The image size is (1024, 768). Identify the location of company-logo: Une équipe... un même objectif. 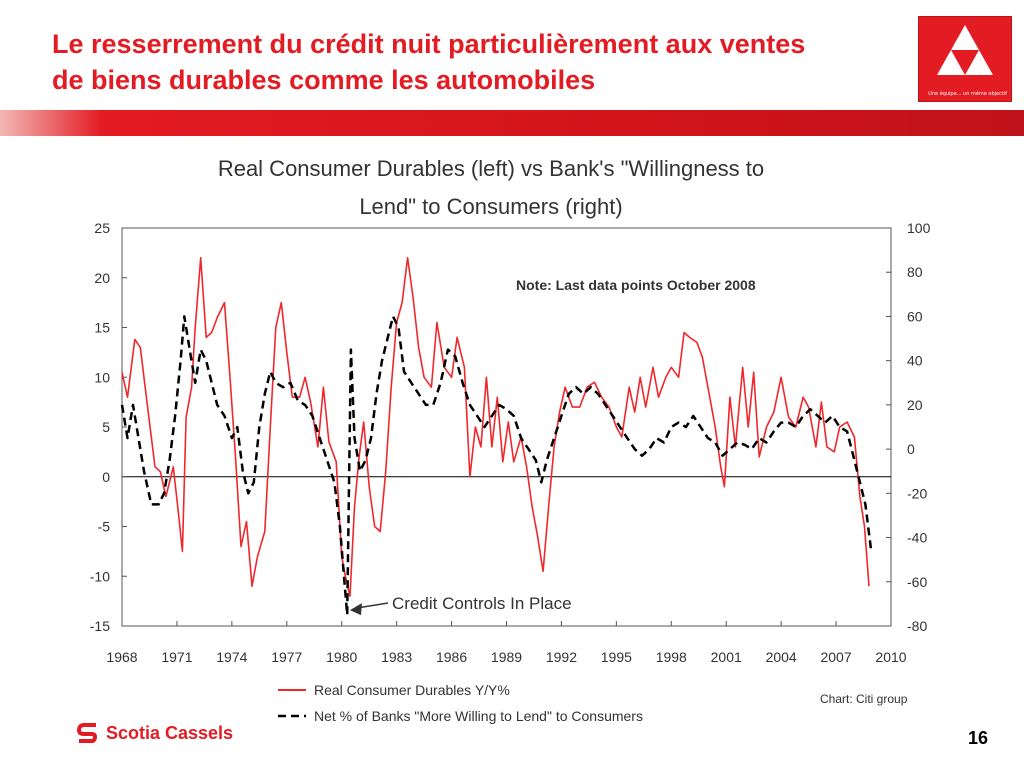
(965, 59).